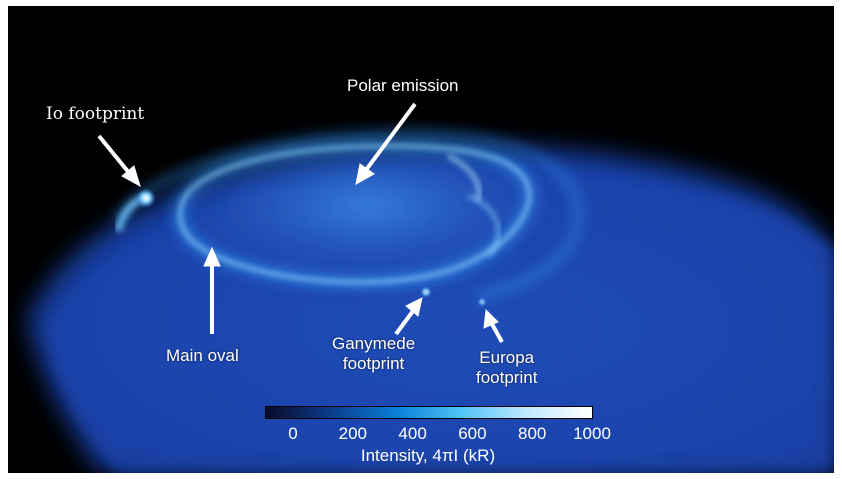 This screenshot has width=842, height=479. What do you see at coordinates (592, 433) in the screenshot?
I see `colorbar-tick-label: 1000` at bounding box center [592, 433].